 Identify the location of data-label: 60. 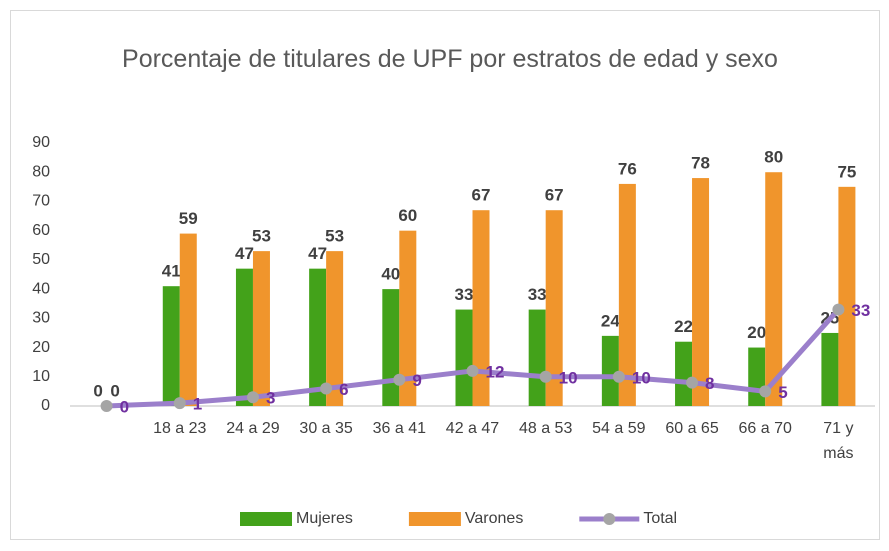
(407, 215).